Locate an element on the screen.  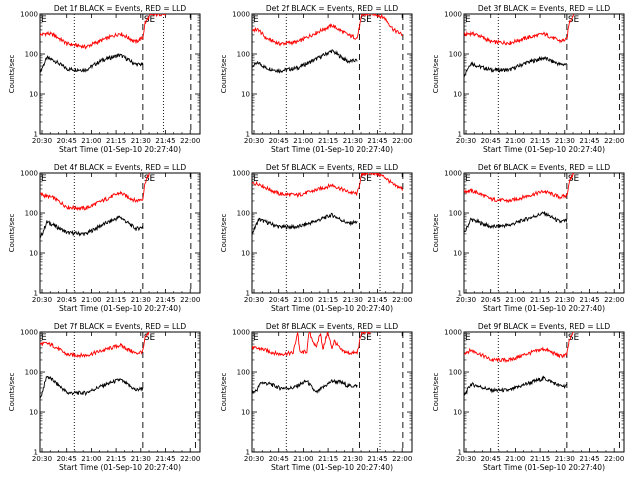
panel-title: Det 4f BLACK = Events, RED = LLD is located at coordinates (120, 167).